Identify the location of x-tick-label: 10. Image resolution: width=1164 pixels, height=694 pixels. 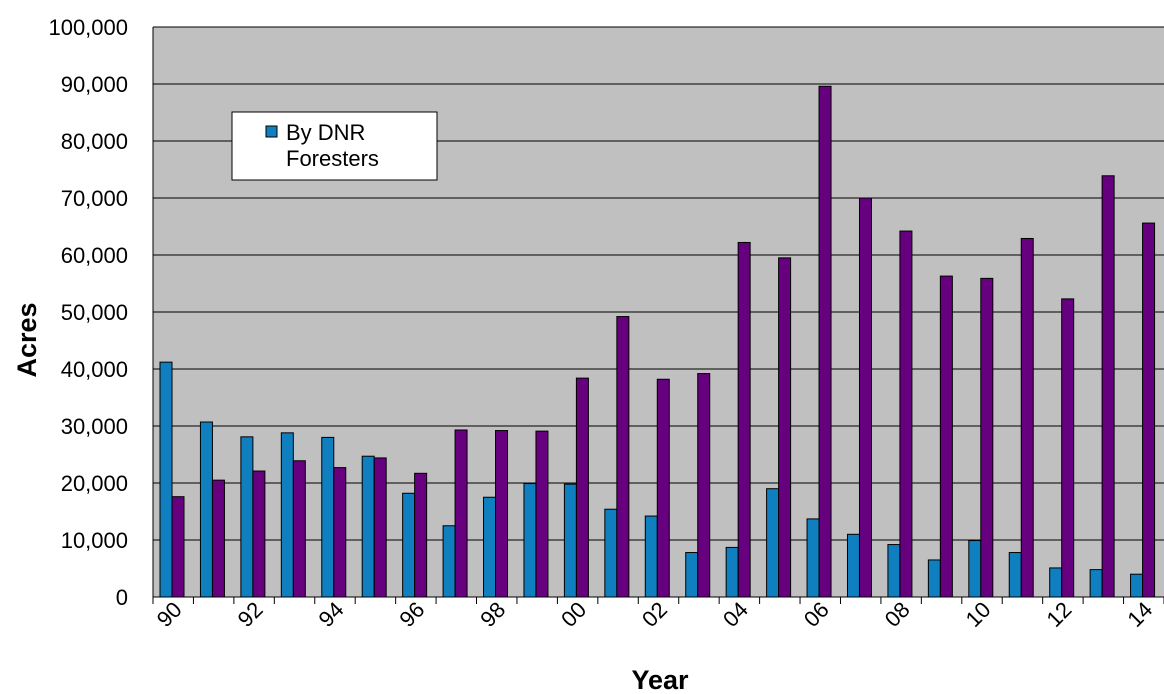
(978, 614).